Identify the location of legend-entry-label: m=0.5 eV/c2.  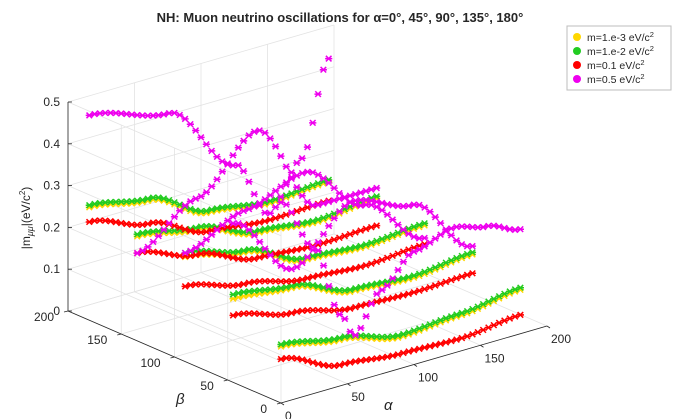
(616, 79).